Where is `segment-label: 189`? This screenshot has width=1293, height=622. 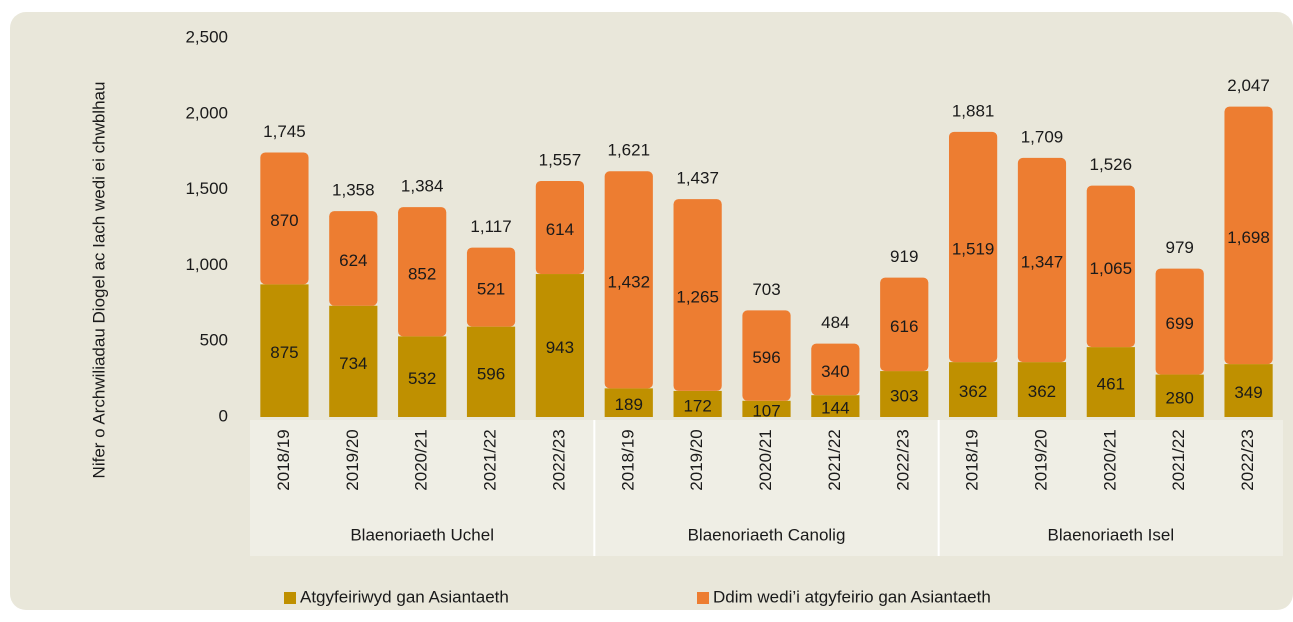
segment-label: 189 is located at coordinates (629, 404).